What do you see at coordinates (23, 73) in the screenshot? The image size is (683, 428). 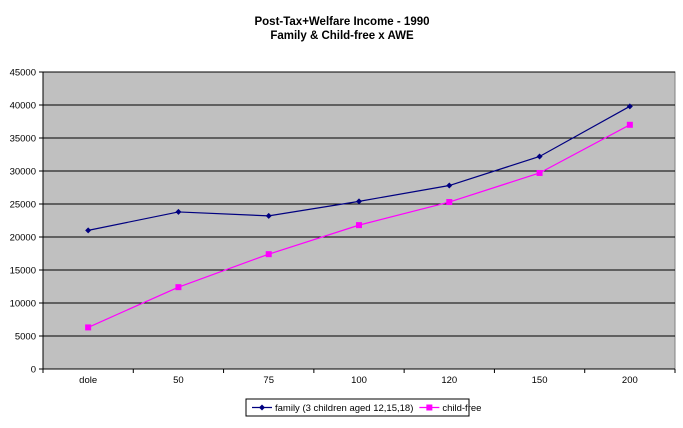 I see `y-tick-label: 45000` at bounding box center [23, 73].